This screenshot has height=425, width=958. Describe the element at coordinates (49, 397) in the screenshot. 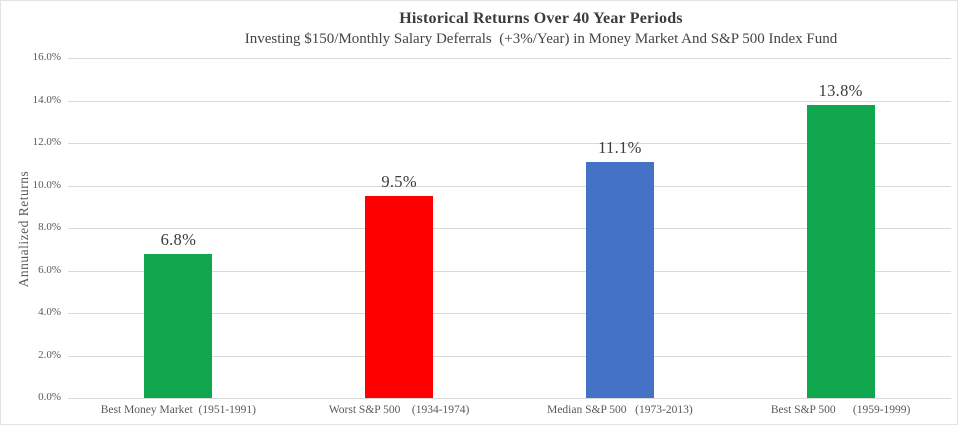

I see `y-tick-label: 0.0%` at that location.